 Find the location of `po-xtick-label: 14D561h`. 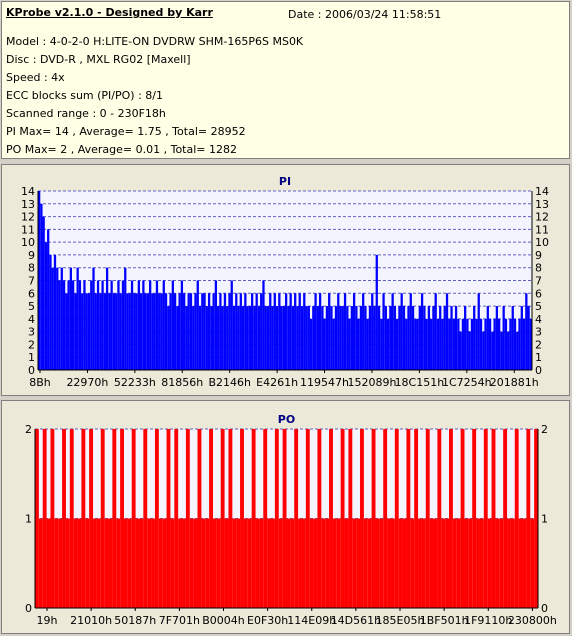

po-xtick-label: 14D561h is located at coordinates (356, 620).